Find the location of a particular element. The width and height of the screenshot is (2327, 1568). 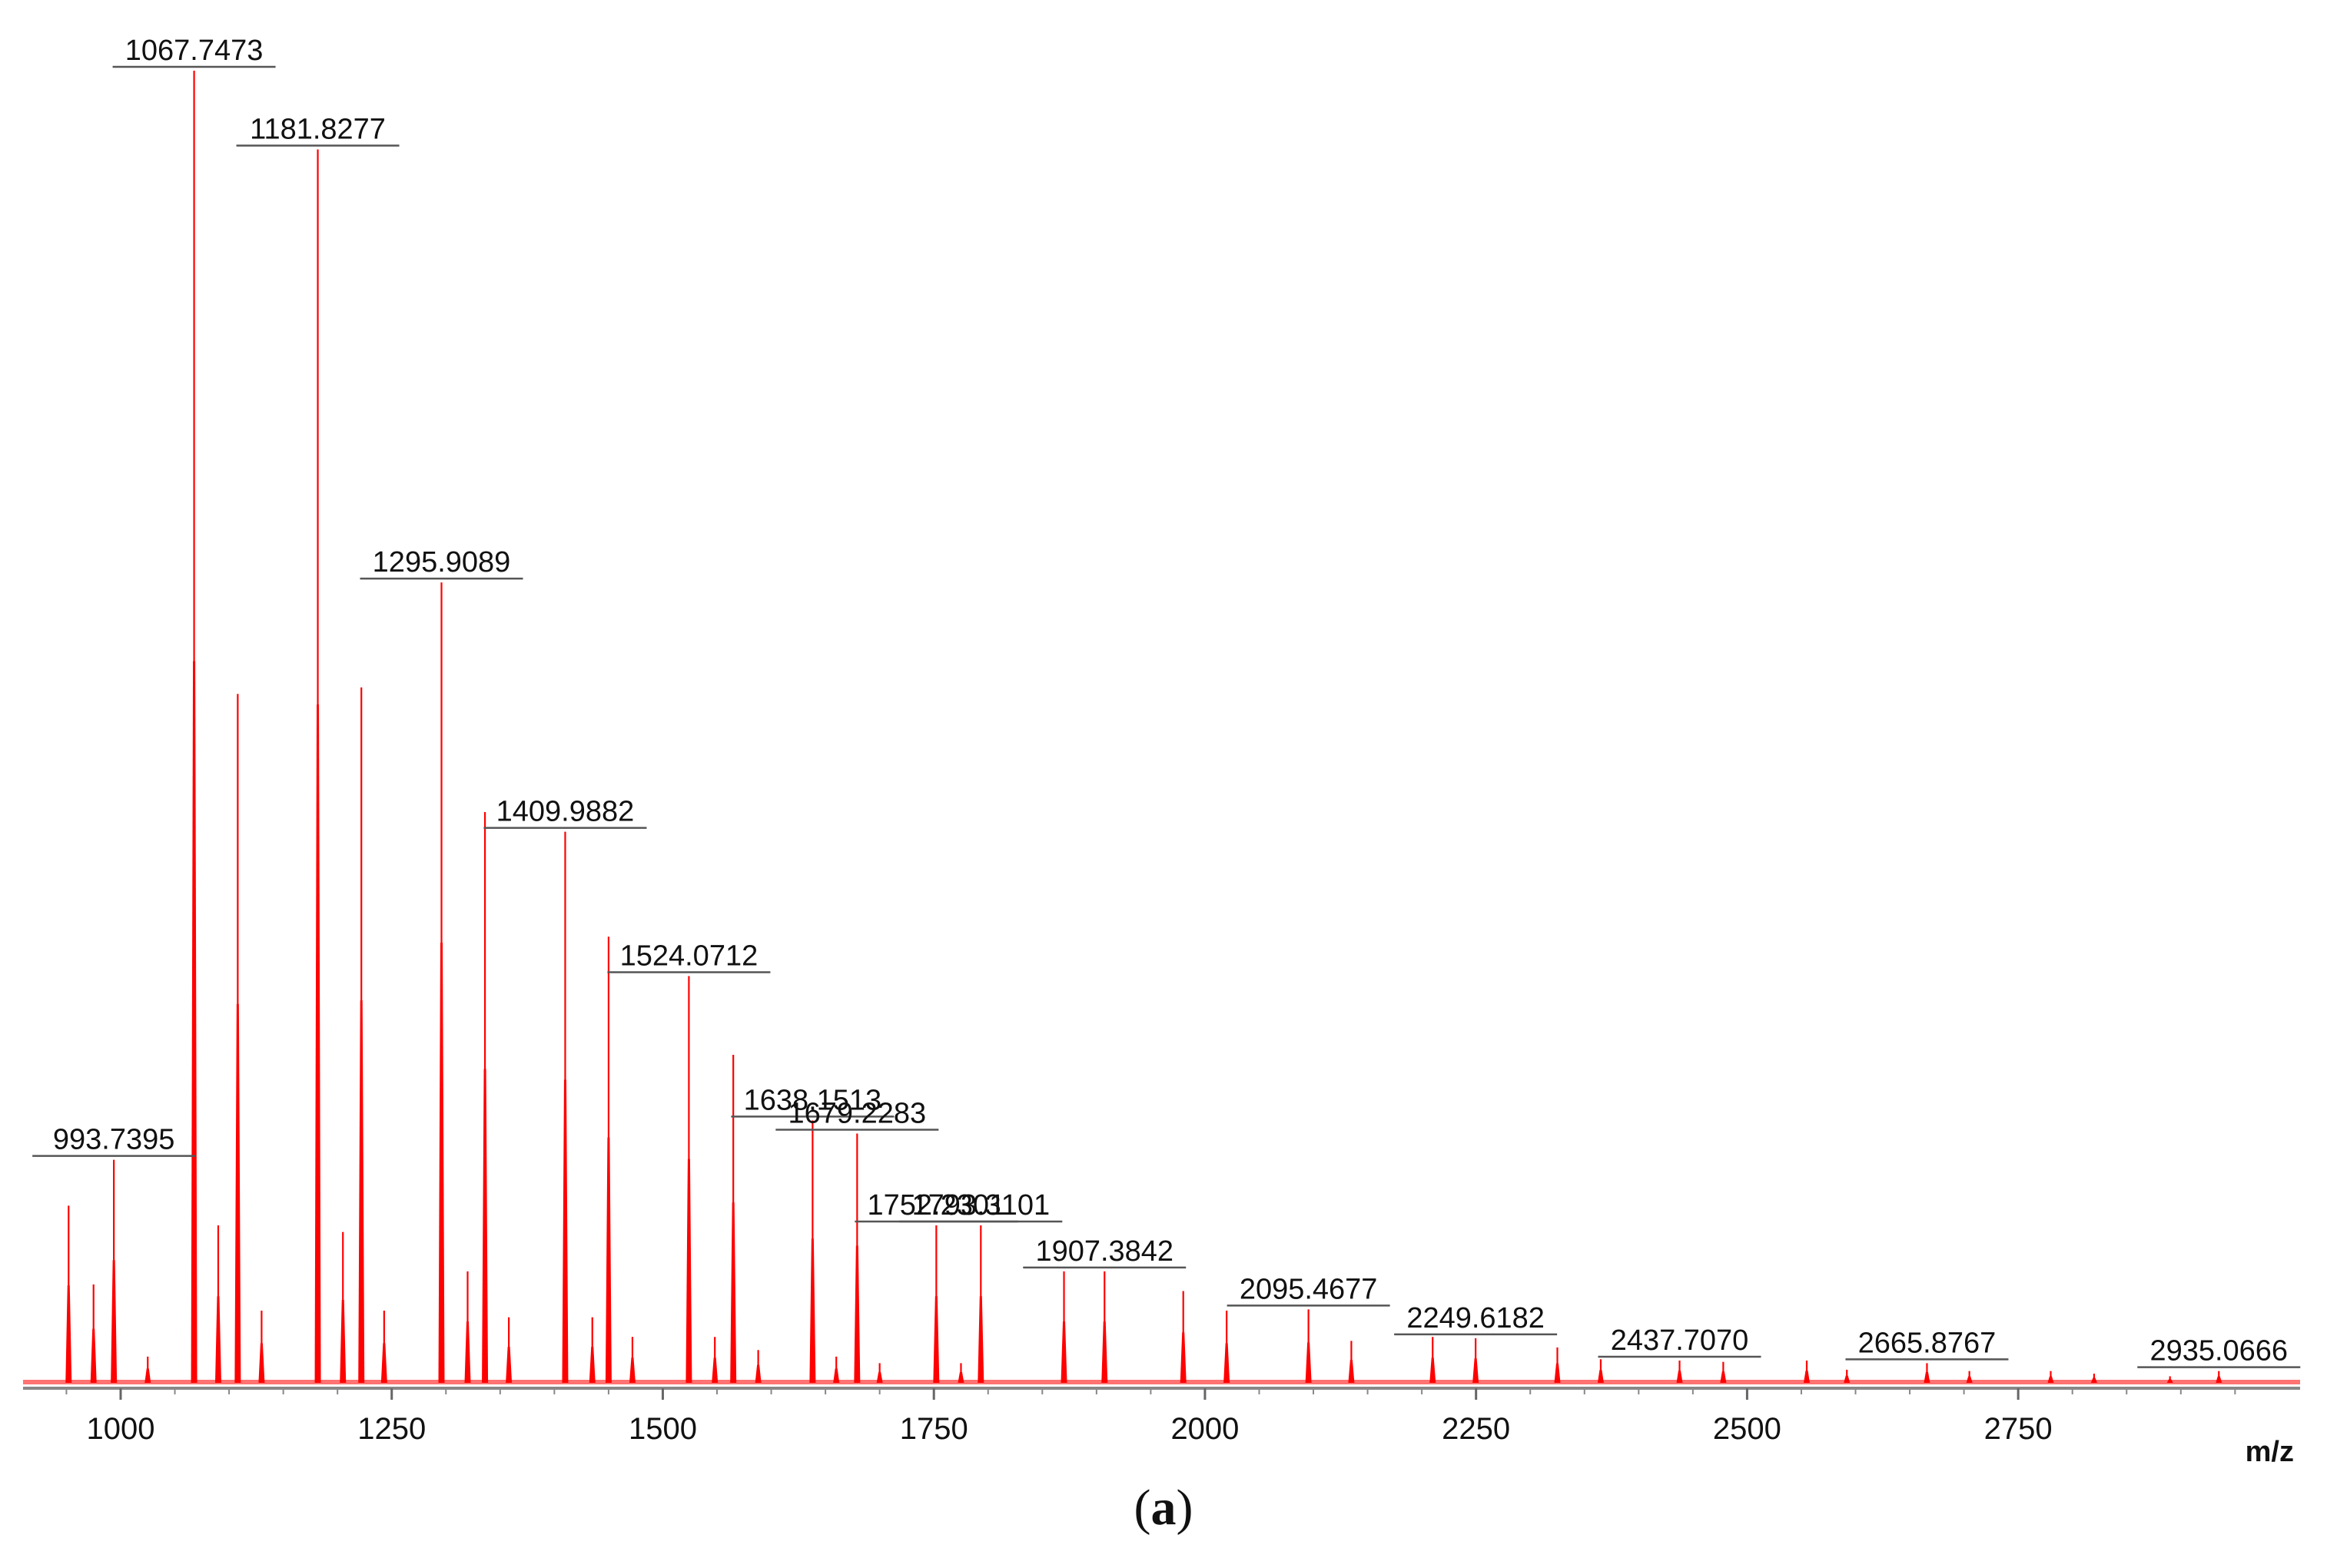

x-axis-ticks: 1000 1250 1500 1750 2000 2250 2500 2750 is located at coordinates (1150, 1417).